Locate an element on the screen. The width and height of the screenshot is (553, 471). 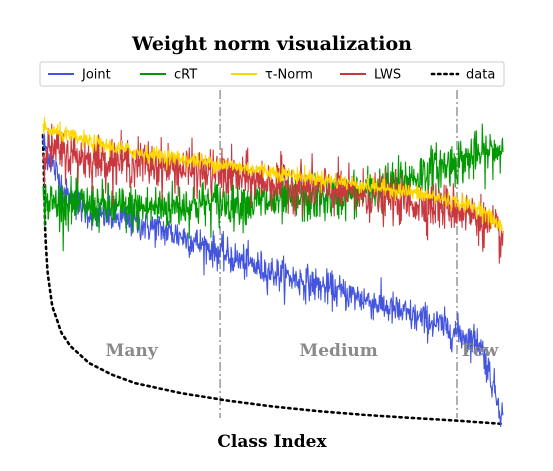
legend-item-joint: Joint is located at coordinates (79, 75).